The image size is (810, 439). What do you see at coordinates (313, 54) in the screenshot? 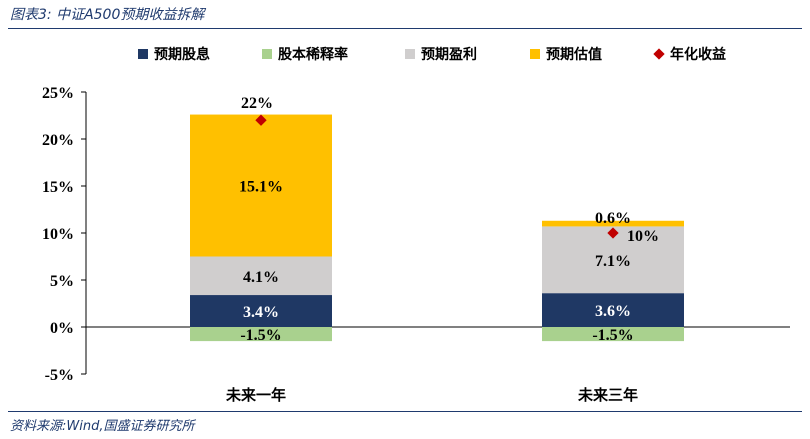
I see `legend-label: 股本稀释率` at bounding box center [313, 54].